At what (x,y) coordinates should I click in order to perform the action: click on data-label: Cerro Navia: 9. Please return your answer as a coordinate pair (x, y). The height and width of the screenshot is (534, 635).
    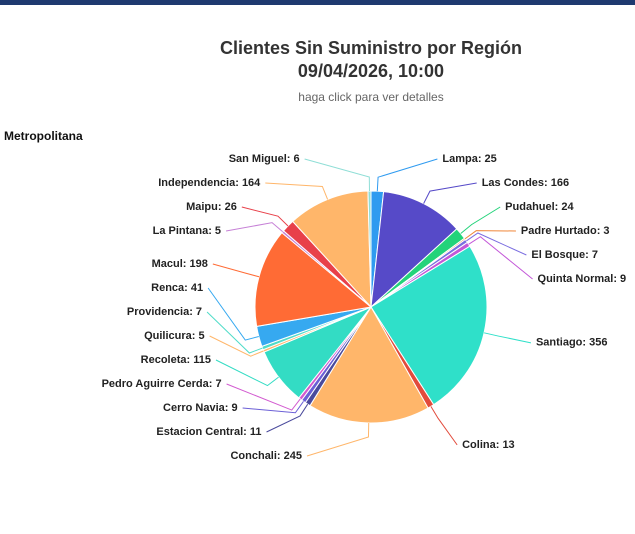
    Looking at the image, I should click on (200, 408).